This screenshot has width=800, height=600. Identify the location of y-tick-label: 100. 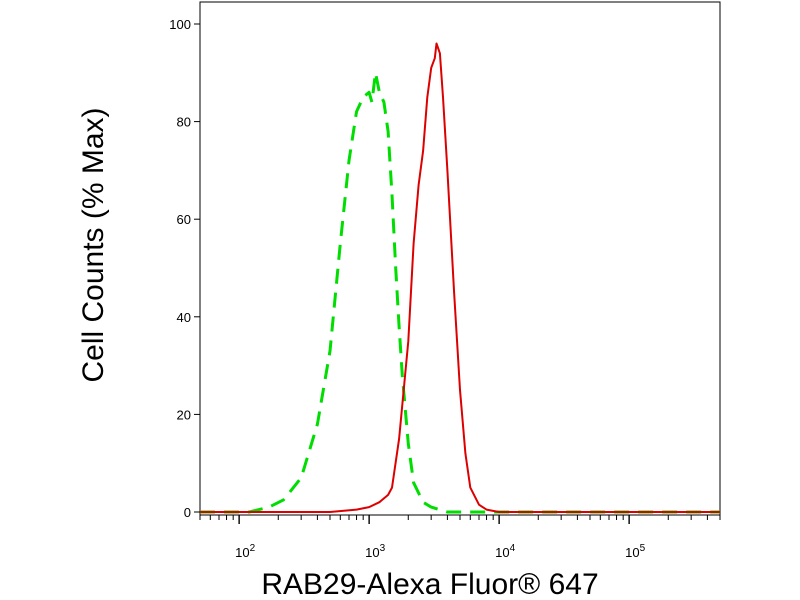
(180, 24).